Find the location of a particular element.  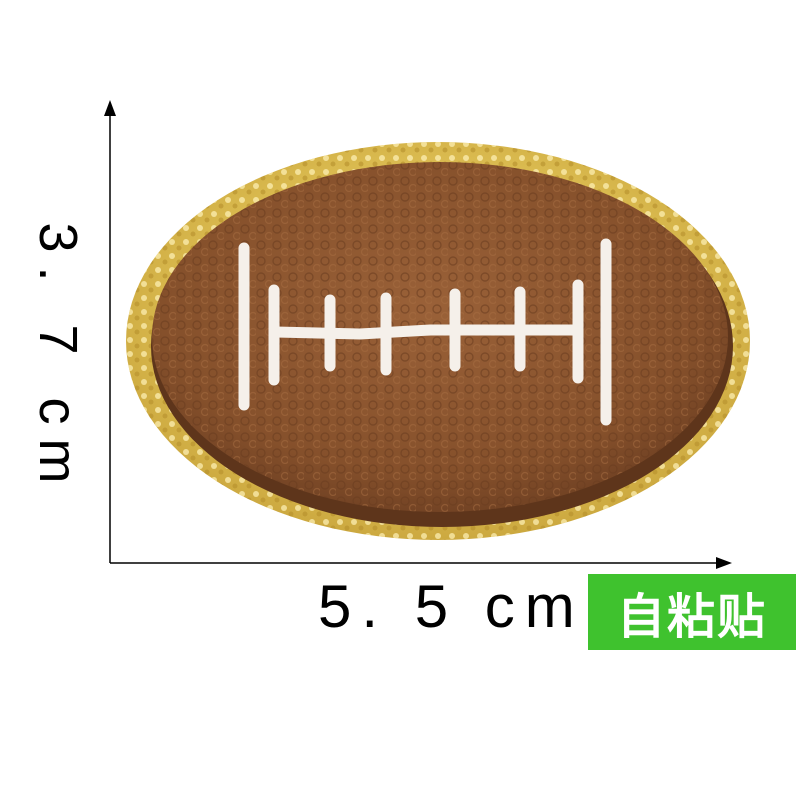

width-dimension-label: 5. 5 cm is located at coordinates (451, 606).